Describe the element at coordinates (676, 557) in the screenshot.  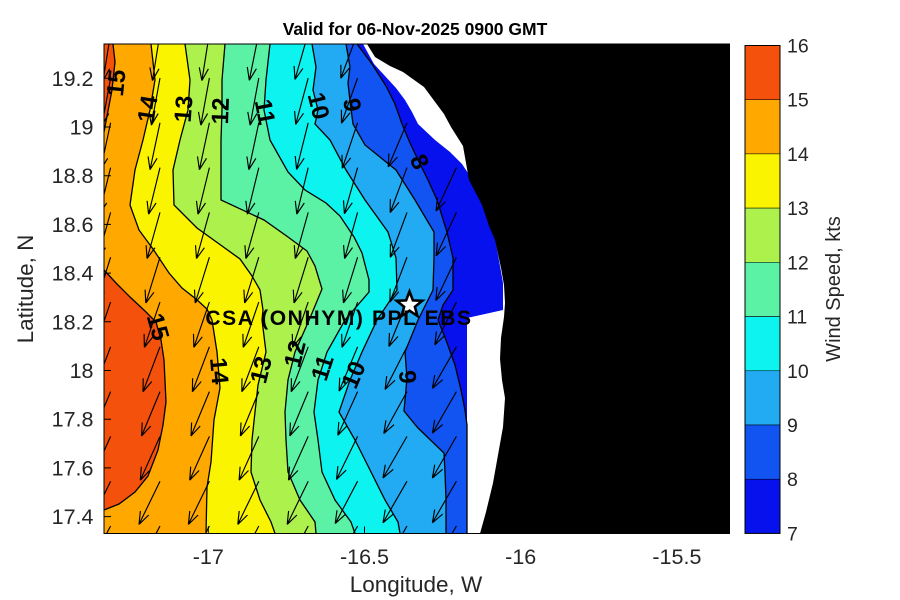
I see `svg-text: -15.5` at that location.